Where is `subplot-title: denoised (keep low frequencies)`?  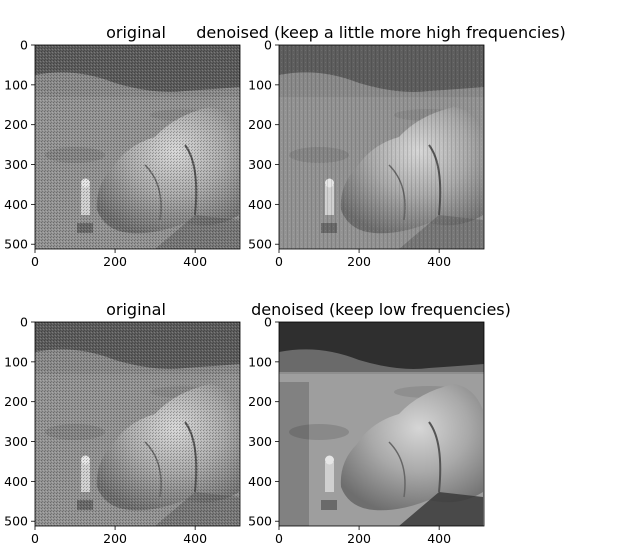 subplot-title: denoised (keep low frequencies) is located at coordinates (381, 309).